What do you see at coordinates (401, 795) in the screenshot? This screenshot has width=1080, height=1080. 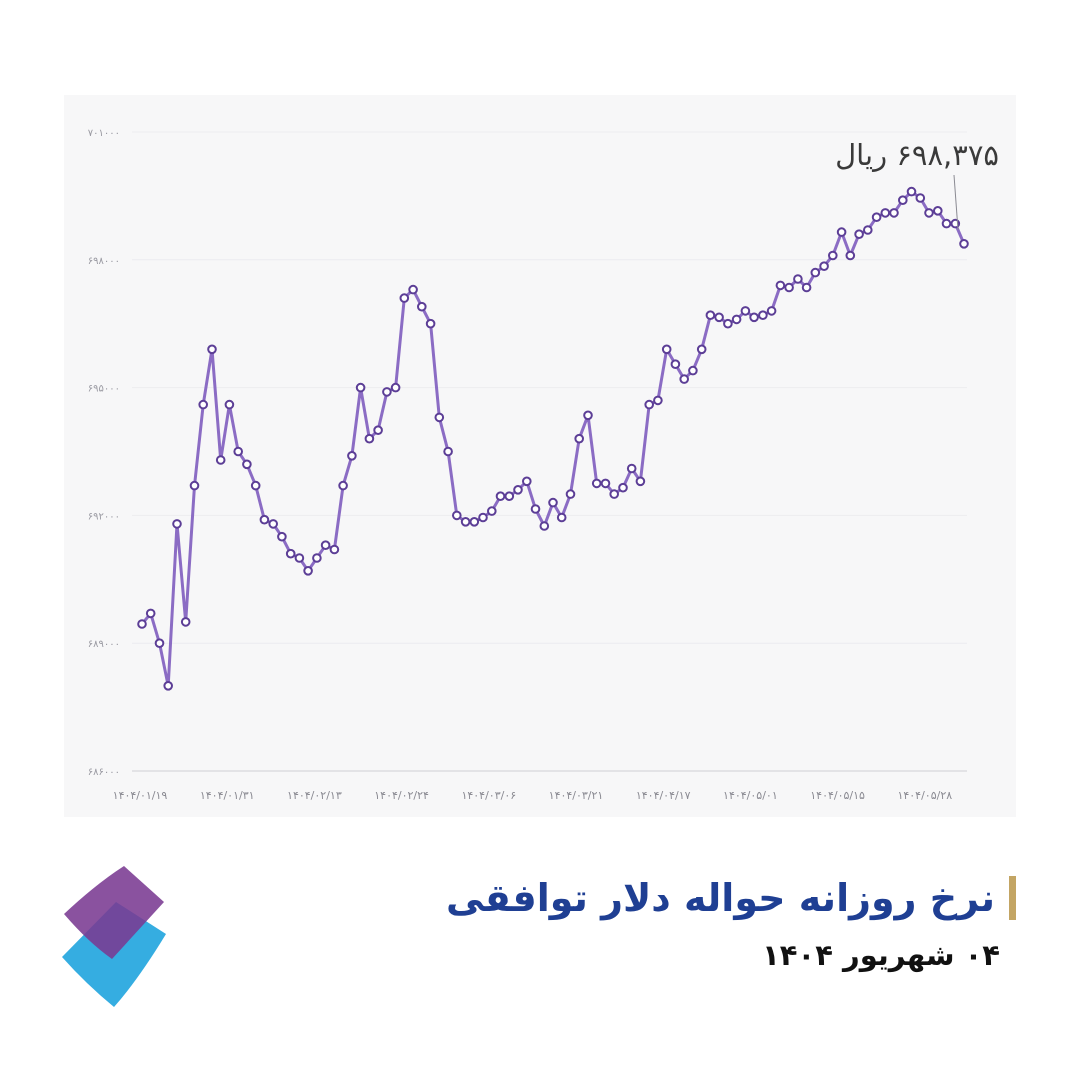 I see `x-tick-label: ۱۴۰۴/۰۲/۲۴` at bounding box center [401, 795].